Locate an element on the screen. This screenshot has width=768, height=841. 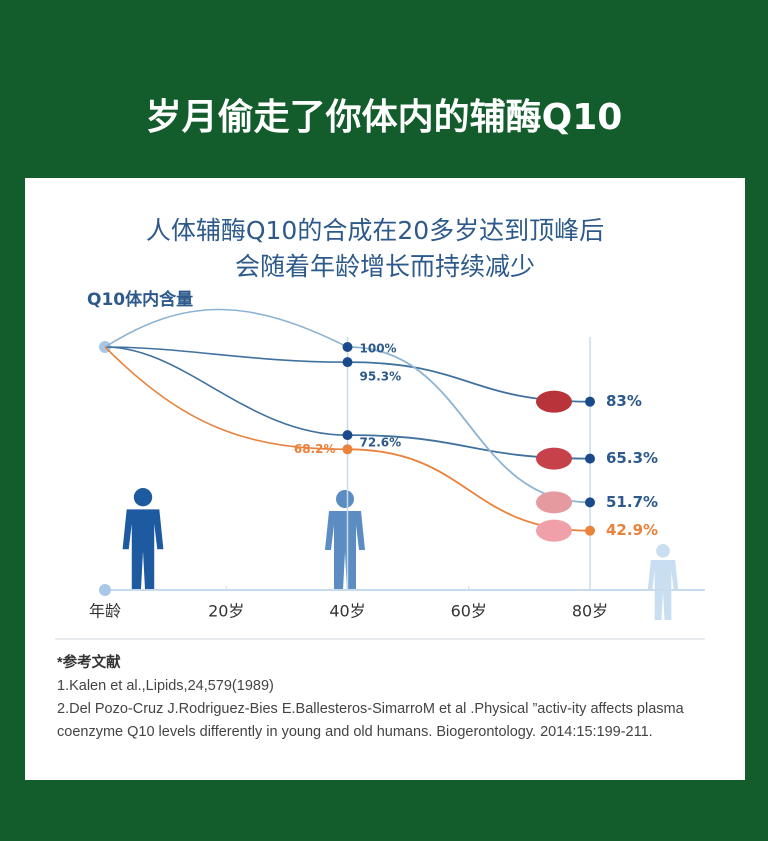
data-label: 100% is located at coordinates (378, 349).